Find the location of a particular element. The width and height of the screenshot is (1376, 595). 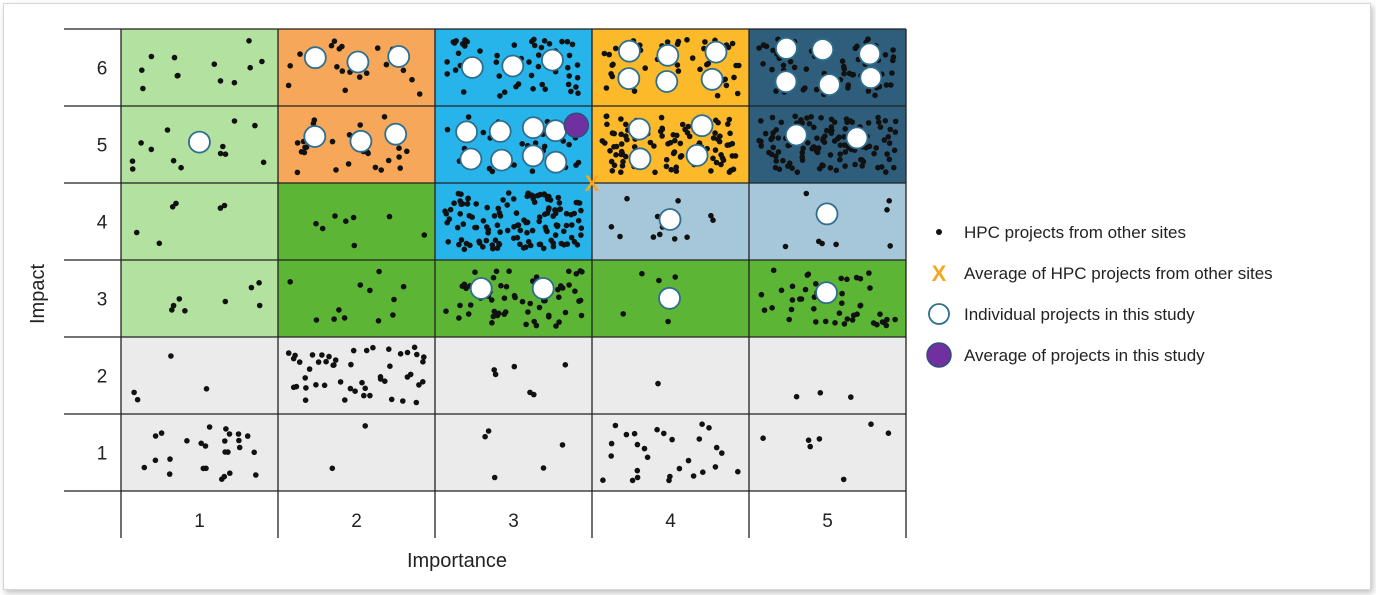

legend-label: Average of projects in this study is located at coordinates (1084, 355).